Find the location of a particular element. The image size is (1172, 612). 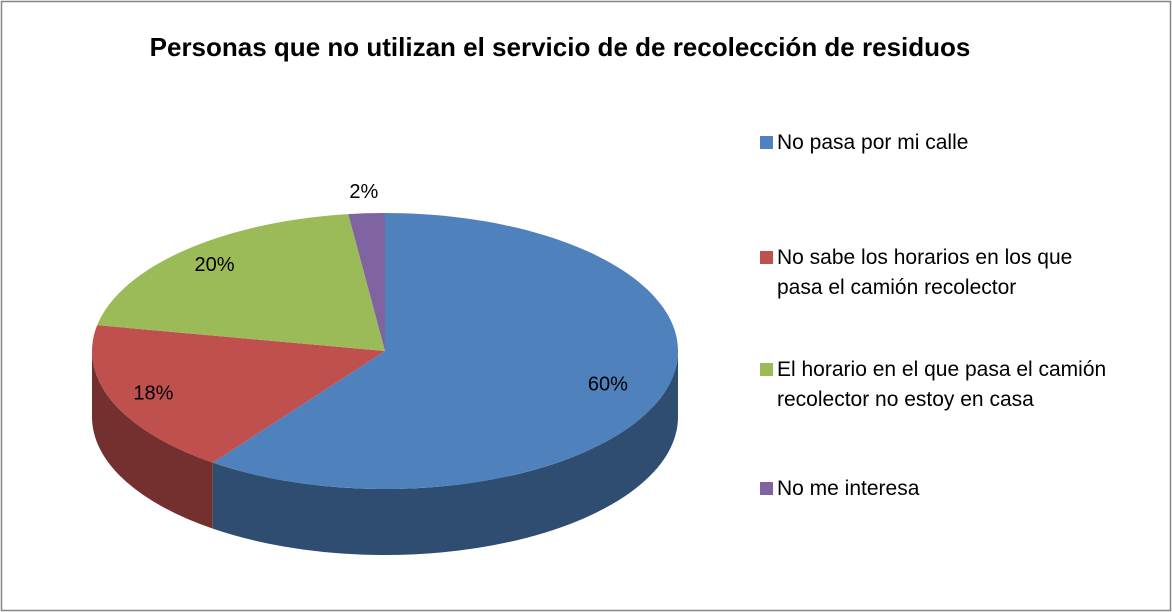

legend-item: No me interesa is located at coordinates (940, 489).